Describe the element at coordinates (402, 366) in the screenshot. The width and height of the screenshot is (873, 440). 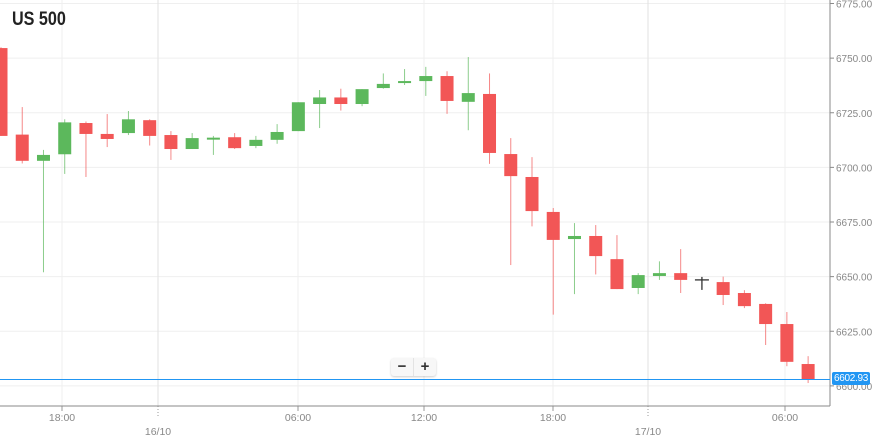
I see `zoom-out-button: −` at that location.